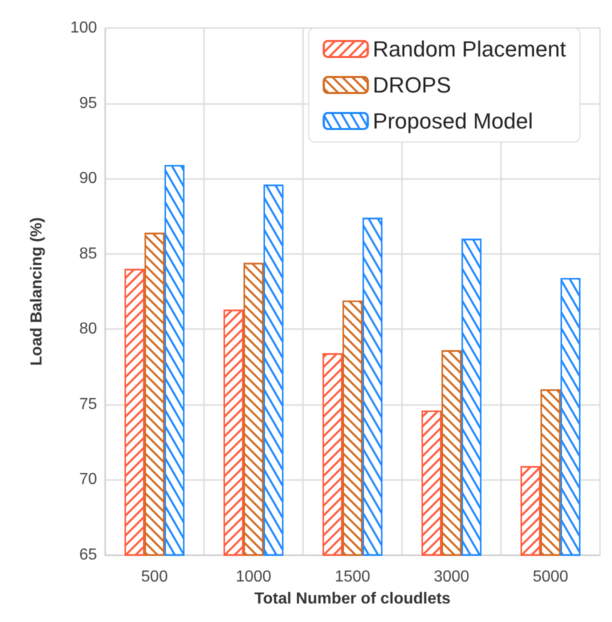 The width and height of the screenshot is (612, 622). Describe the element at coordinates (352, 599) in the screenshot. I see `x-axis-title: Total Number of cloudlets` at that location.